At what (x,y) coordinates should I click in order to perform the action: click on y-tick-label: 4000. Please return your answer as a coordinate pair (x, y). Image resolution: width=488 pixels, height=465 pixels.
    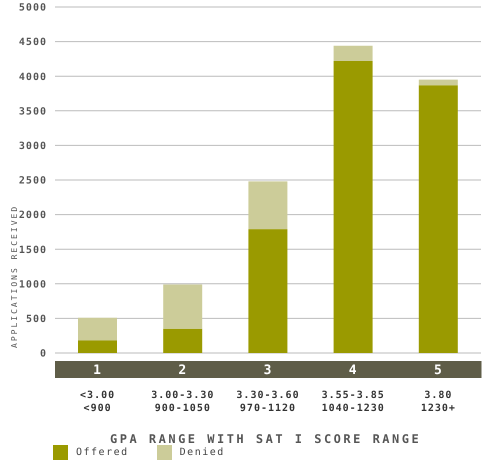
    Looking at the image, I should click on (32, 77).